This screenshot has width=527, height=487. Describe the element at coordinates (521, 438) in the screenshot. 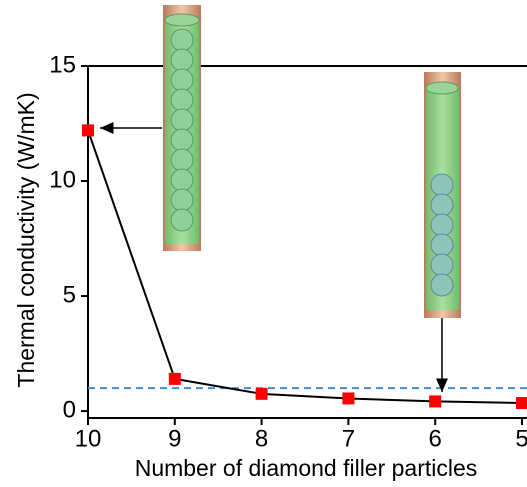

I see `x-tick-label: 5` at that location.